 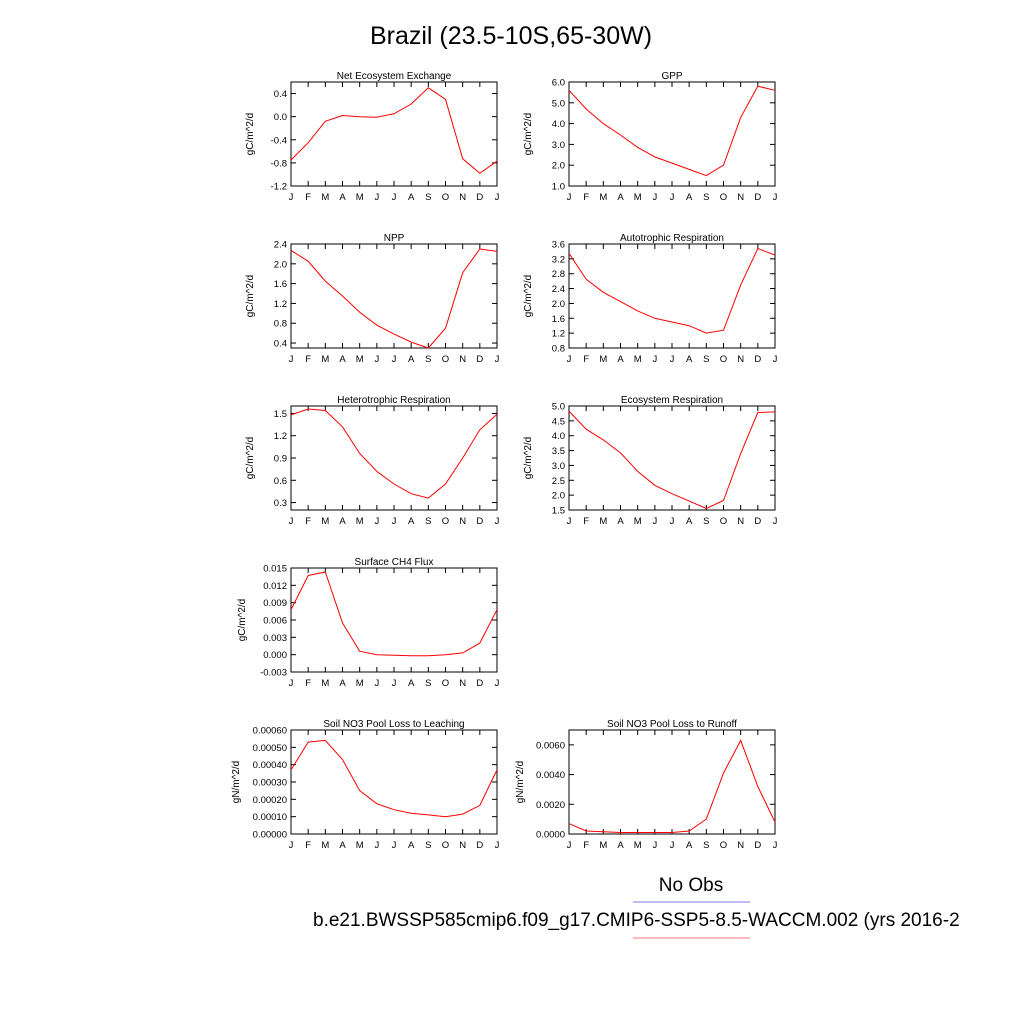 What do you see at coordinates (558, 259) in the screenshot?
I see `y-tick-label: 3.2` at bounding box center [558, 259].